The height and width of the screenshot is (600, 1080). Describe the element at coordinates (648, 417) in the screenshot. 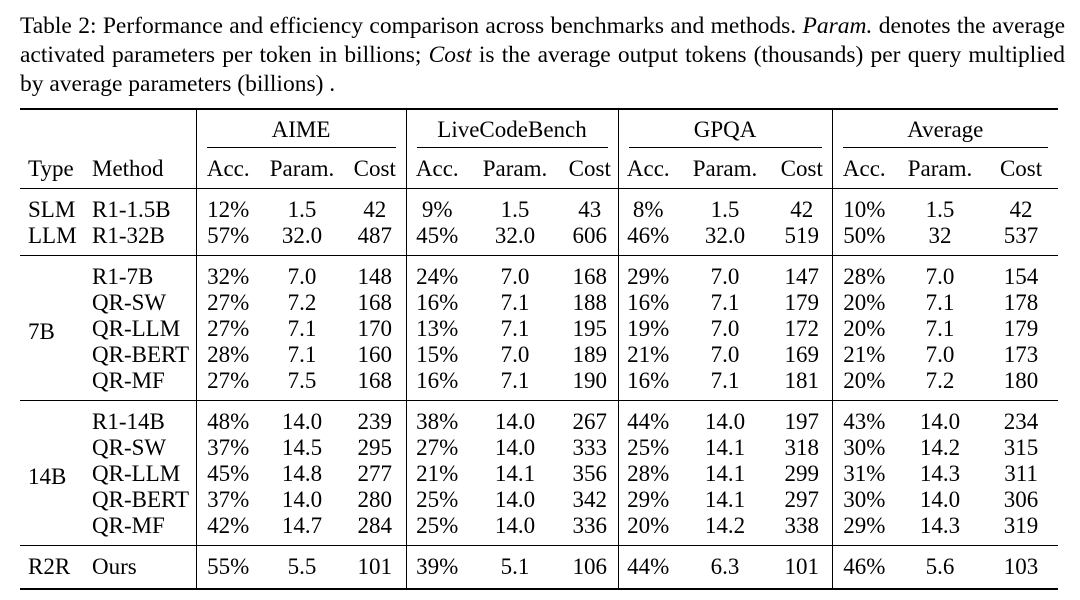

I see `gpqa-acc-cell: 44%` at that location.